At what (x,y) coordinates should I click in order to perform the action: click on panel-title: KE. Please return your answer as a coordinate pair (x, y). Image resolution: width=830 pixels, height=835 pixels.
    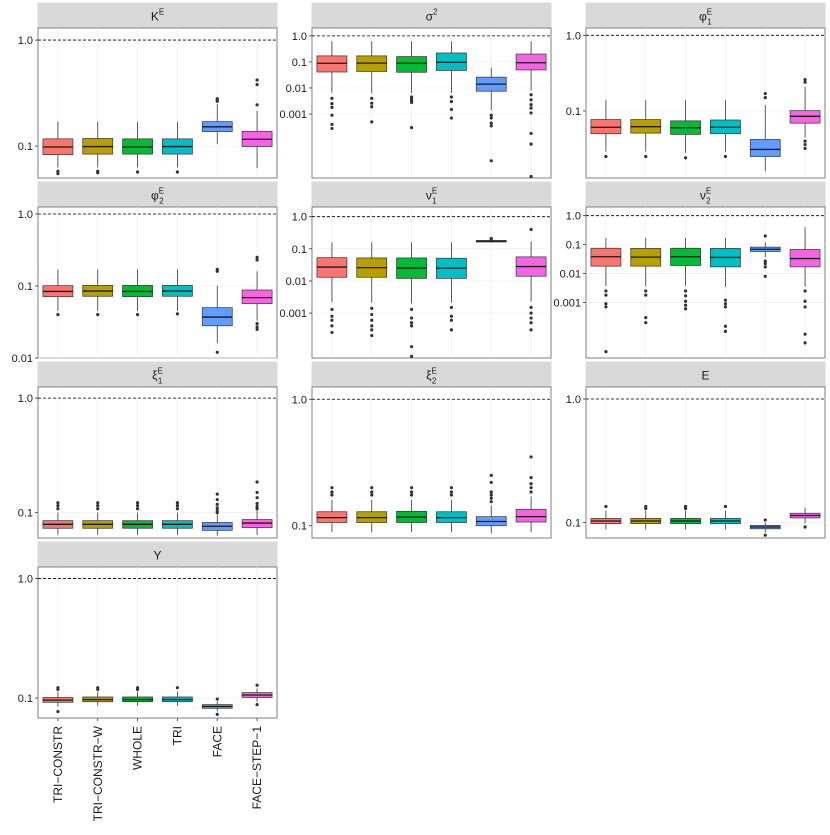
    Looking at the image, I should click on (157, 16).